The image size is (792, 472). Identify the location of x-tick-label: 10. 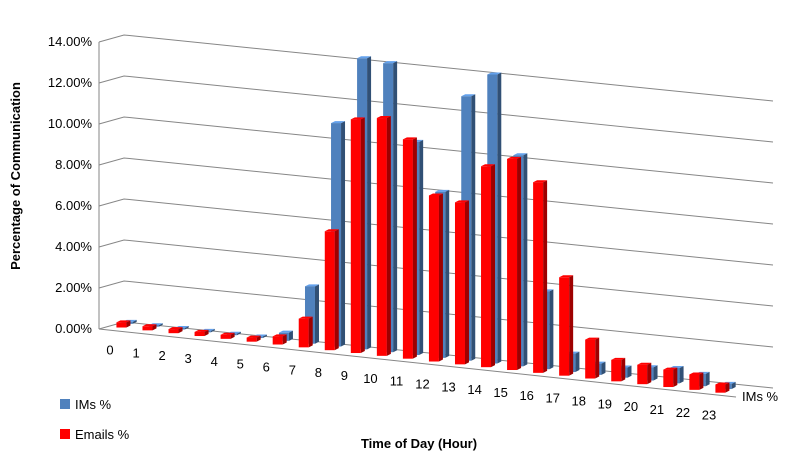
(370, 378).